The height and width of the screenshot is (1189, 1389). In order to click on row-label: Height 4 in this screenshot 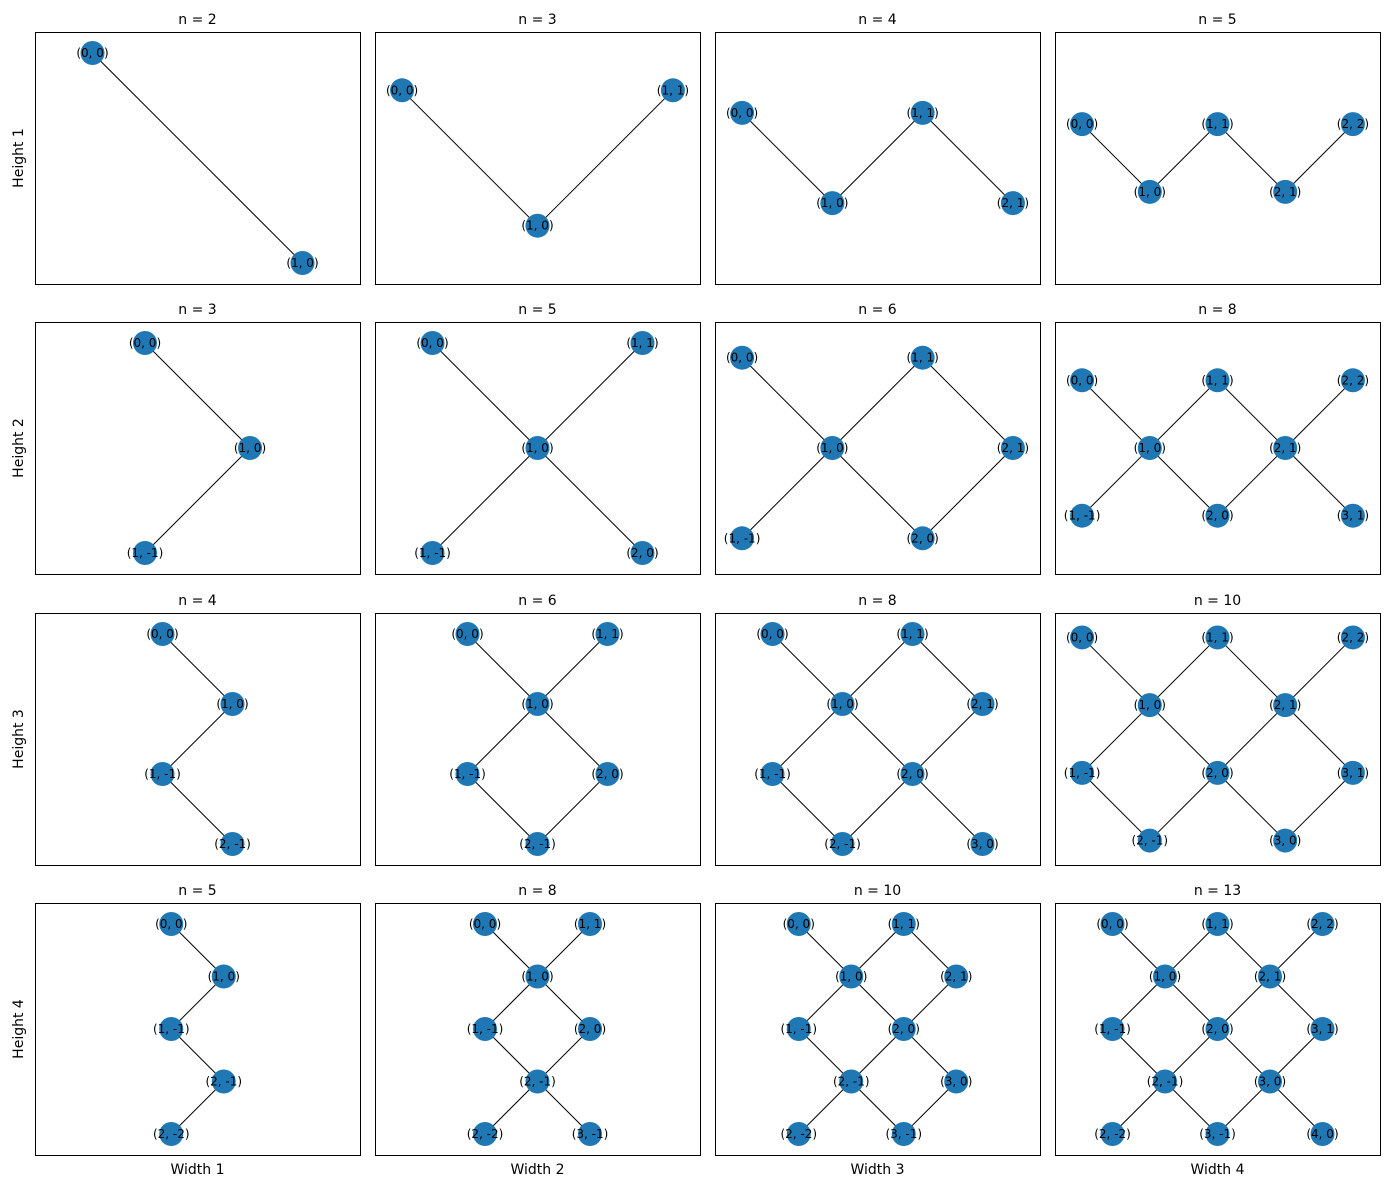, I will do `click(19, 1029)`.